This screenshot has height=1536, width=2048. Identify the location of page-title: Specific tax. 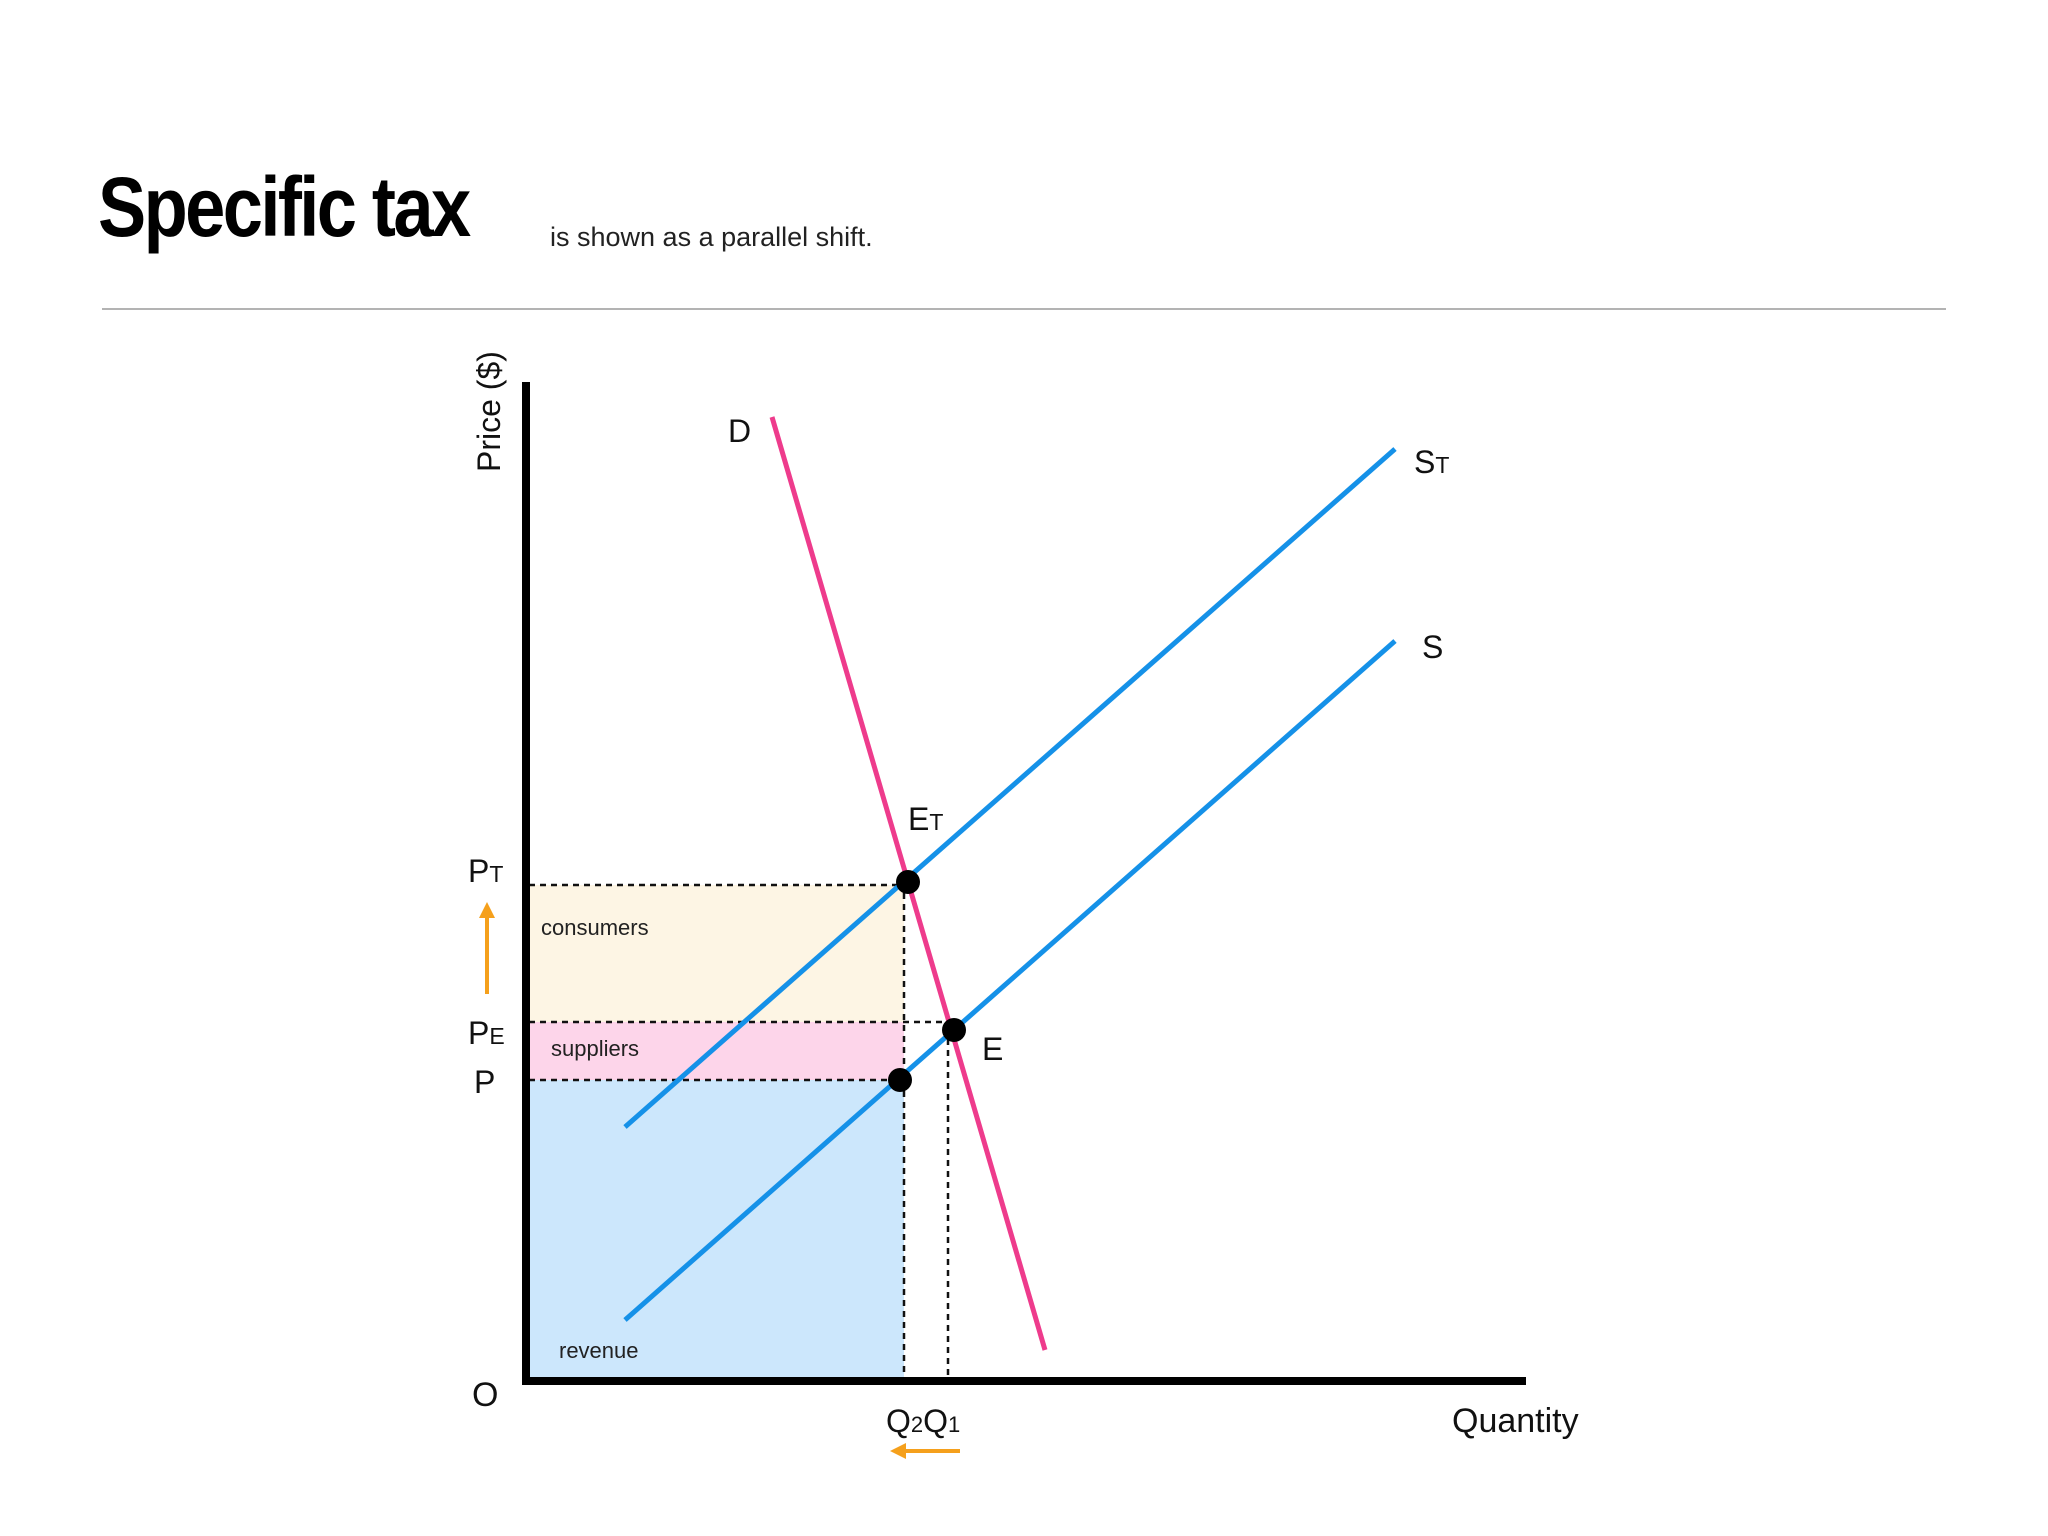
(284, 207).